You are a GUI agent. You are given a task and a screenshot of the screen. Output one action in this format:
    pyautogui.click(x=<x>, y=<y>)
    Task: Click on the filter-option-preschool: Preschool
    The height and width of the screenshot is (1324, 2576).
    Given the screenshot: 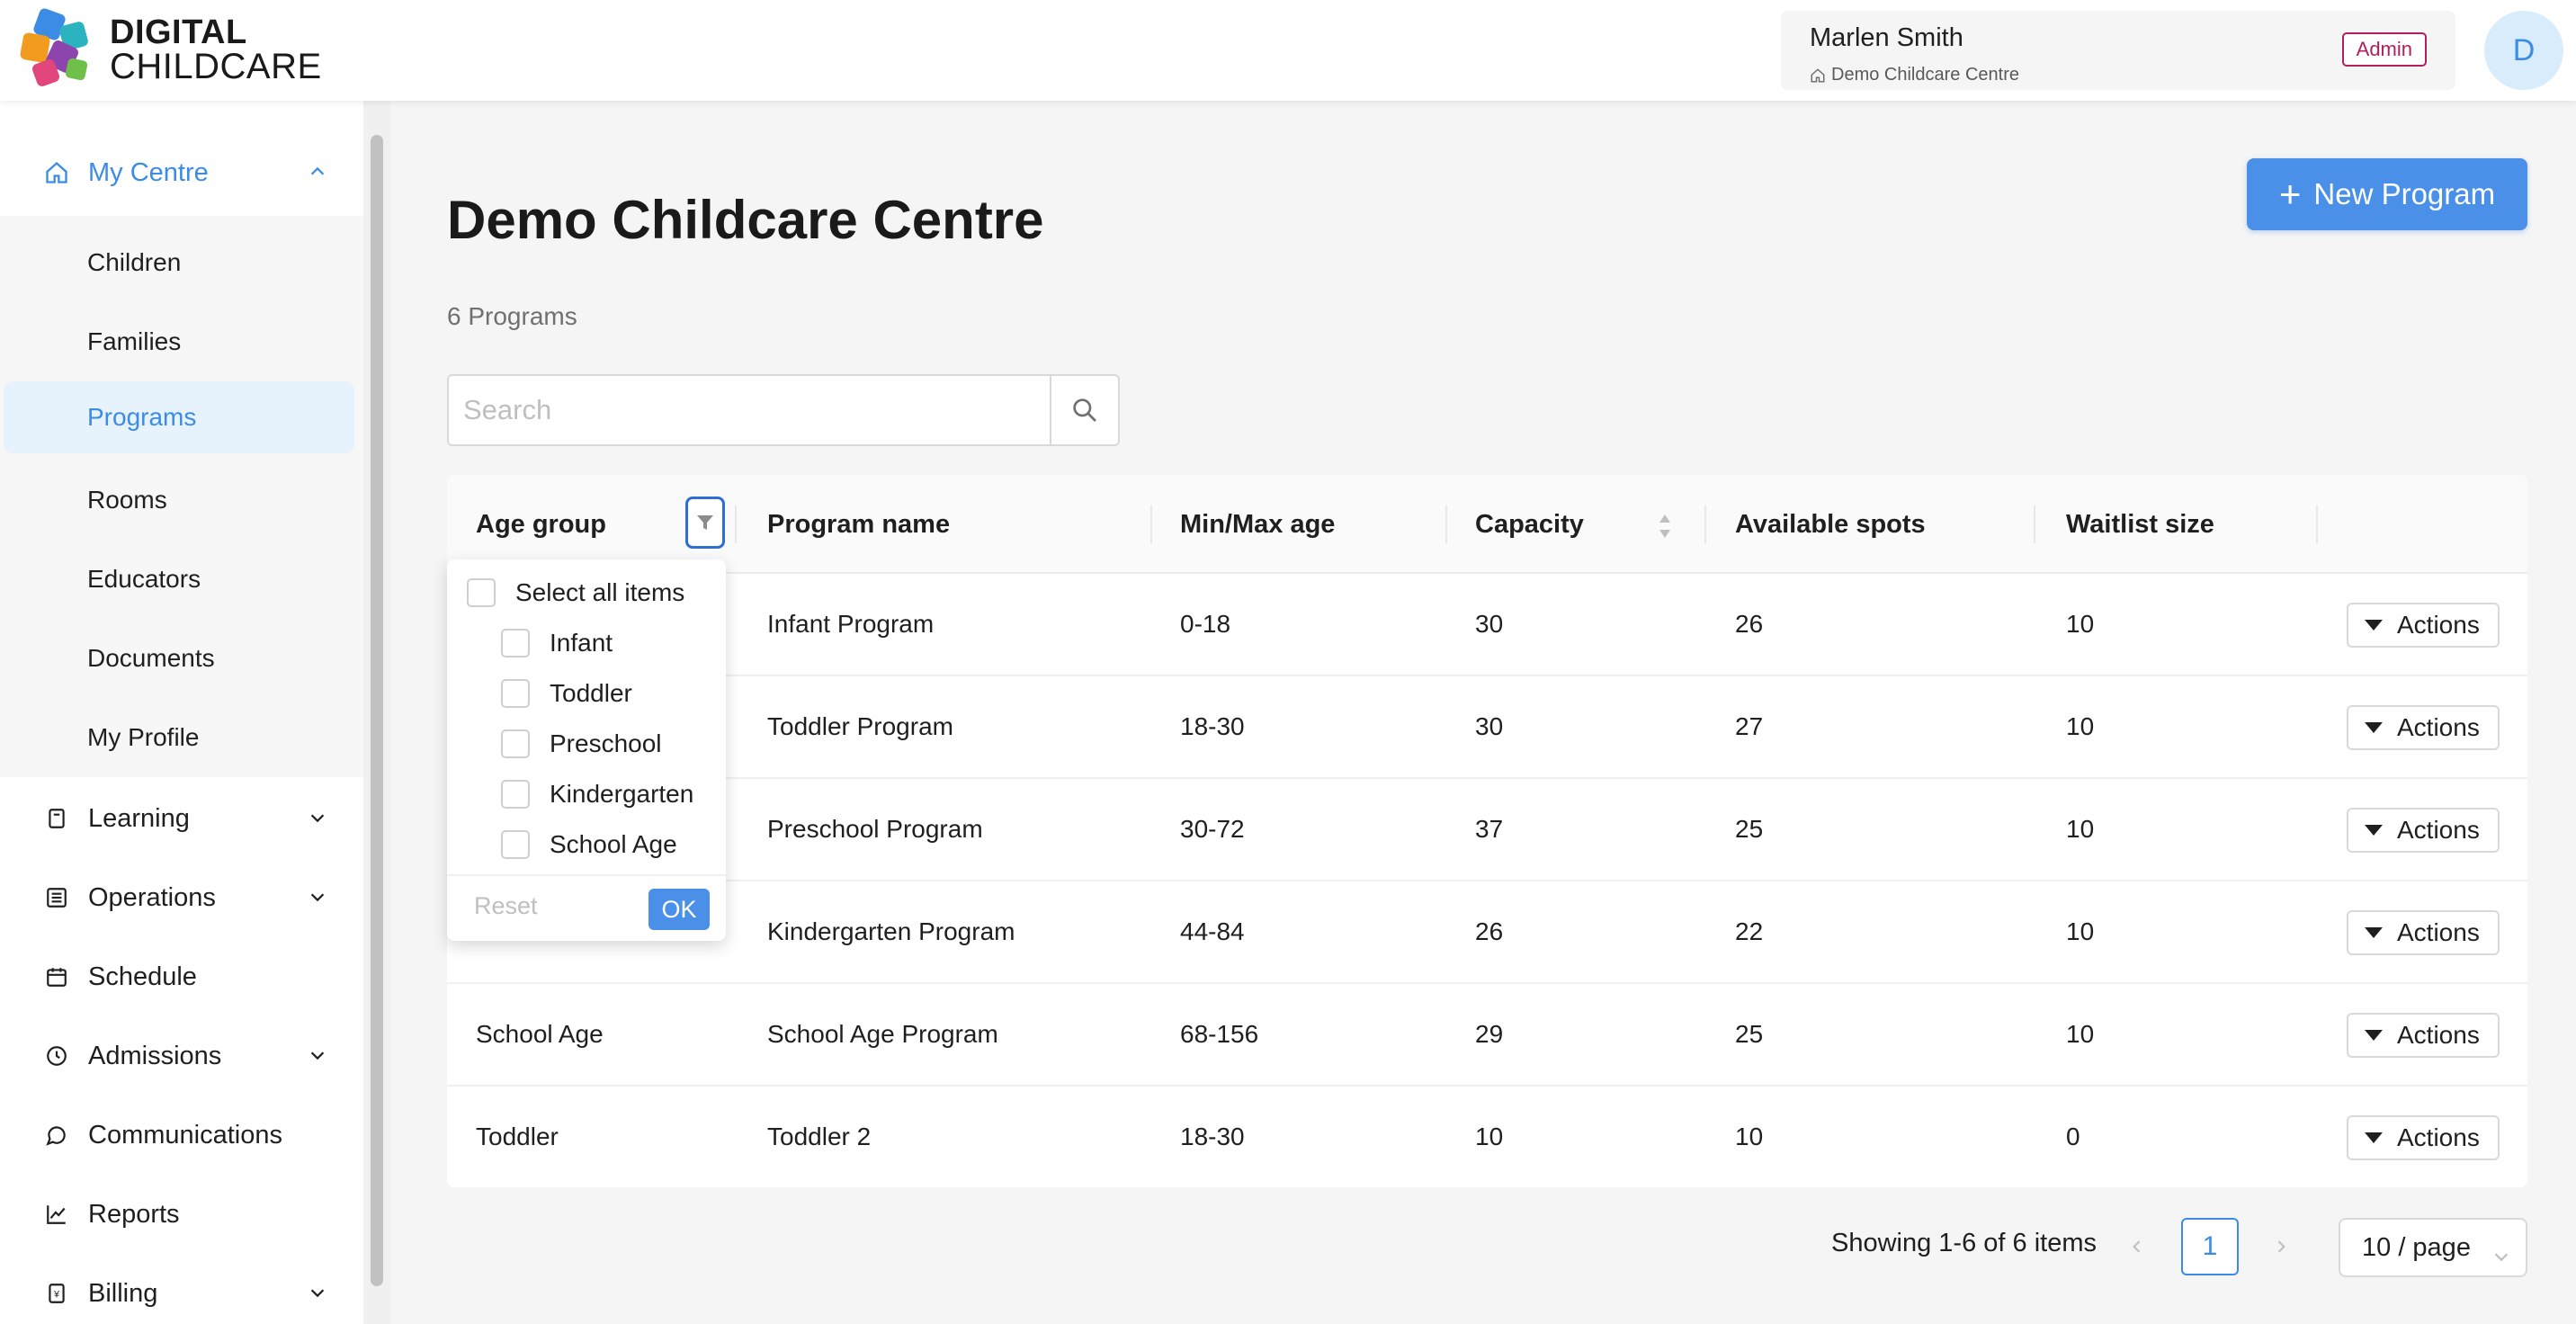 What is the action you would take?
    pyautogui.click(x=581, y=744)
    